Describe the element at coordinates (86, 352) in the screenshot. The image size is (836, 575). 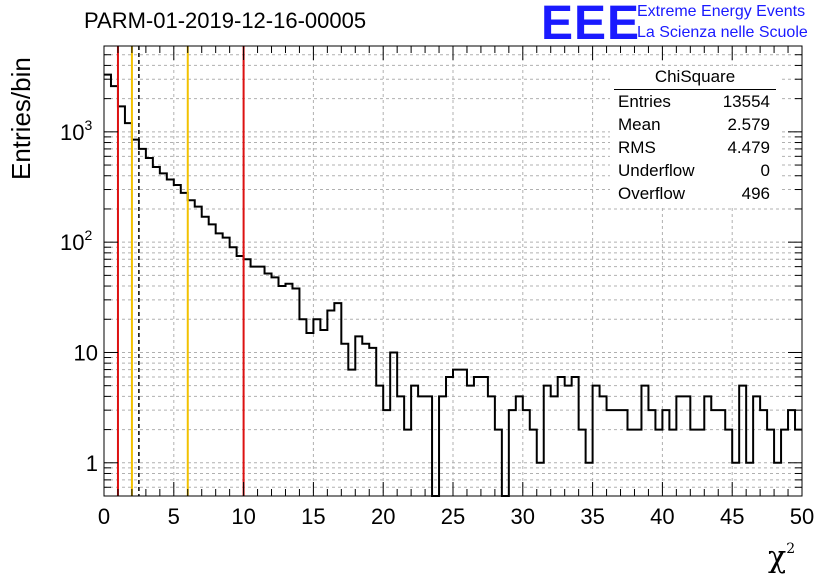
I see `y-tick-label: 10` at that location.